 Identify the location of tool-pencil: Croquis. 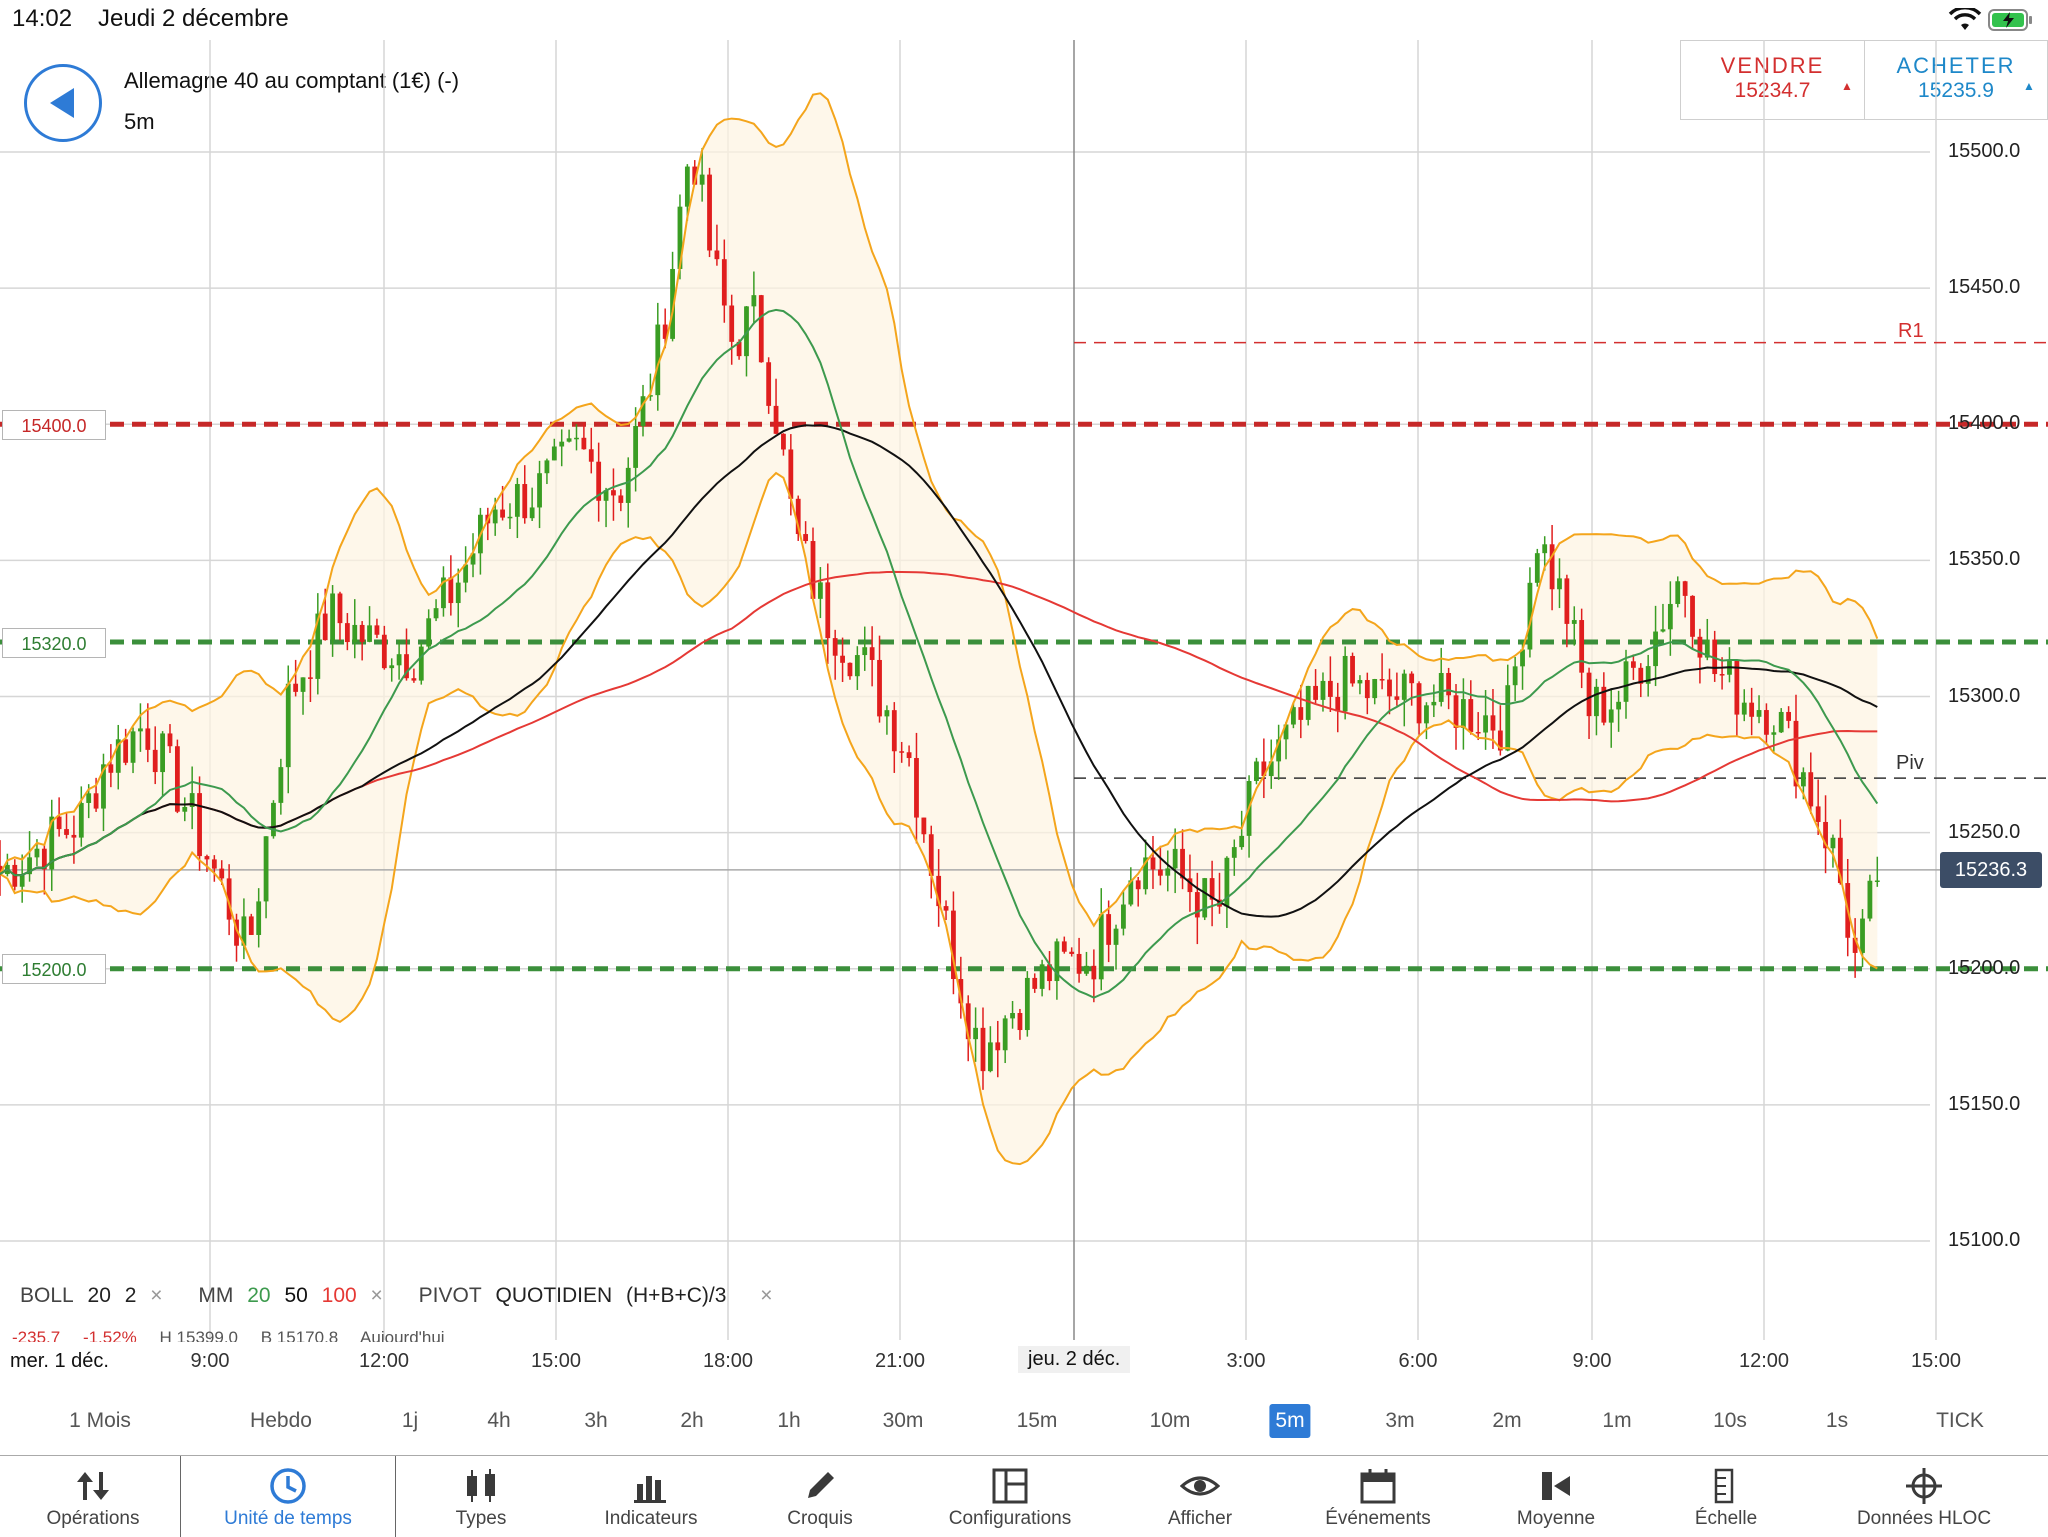
(820, 1496).